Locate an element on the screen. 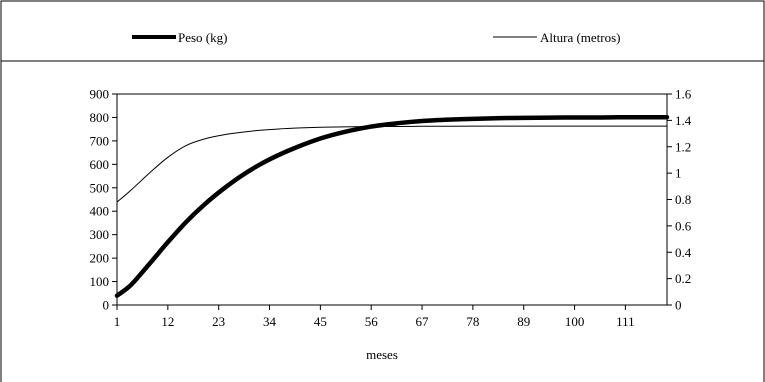 Image resolution: width=765 pixels, height=382 pixels. left-tick-label: 700 is located at coordinates (100, 140).